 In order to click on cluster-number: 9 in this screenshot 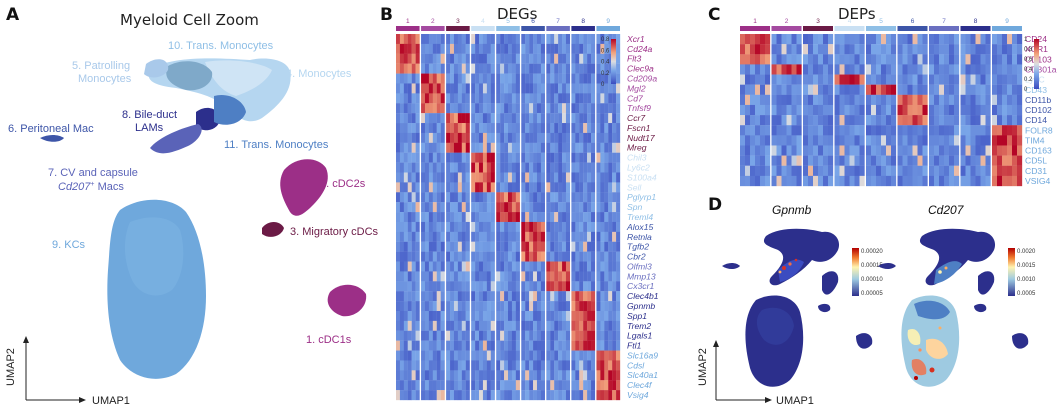, I will do `click(1007, 21)`.